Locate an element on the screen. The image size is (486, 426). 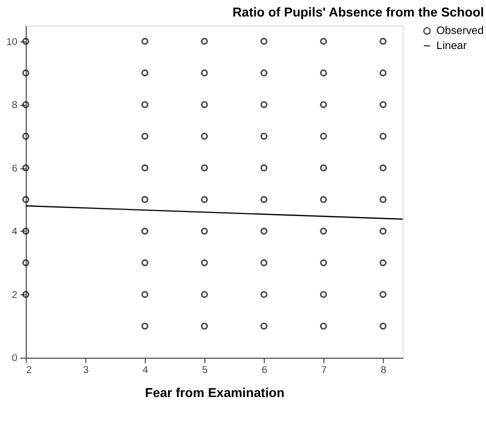
x-tick-label: 6 is located at coordinates (265, 370).